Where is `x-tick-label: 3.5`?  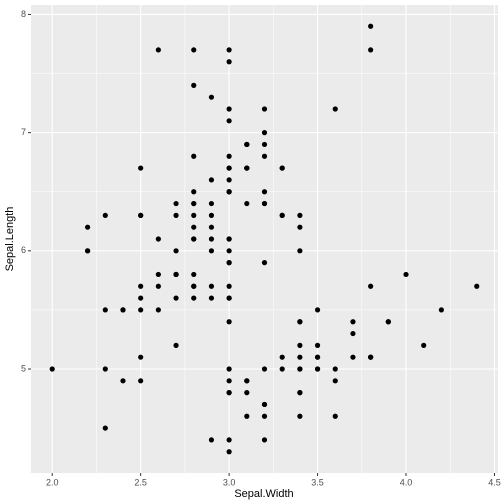 x-tick-label: 3.5 is located at coordinates (317, 482).